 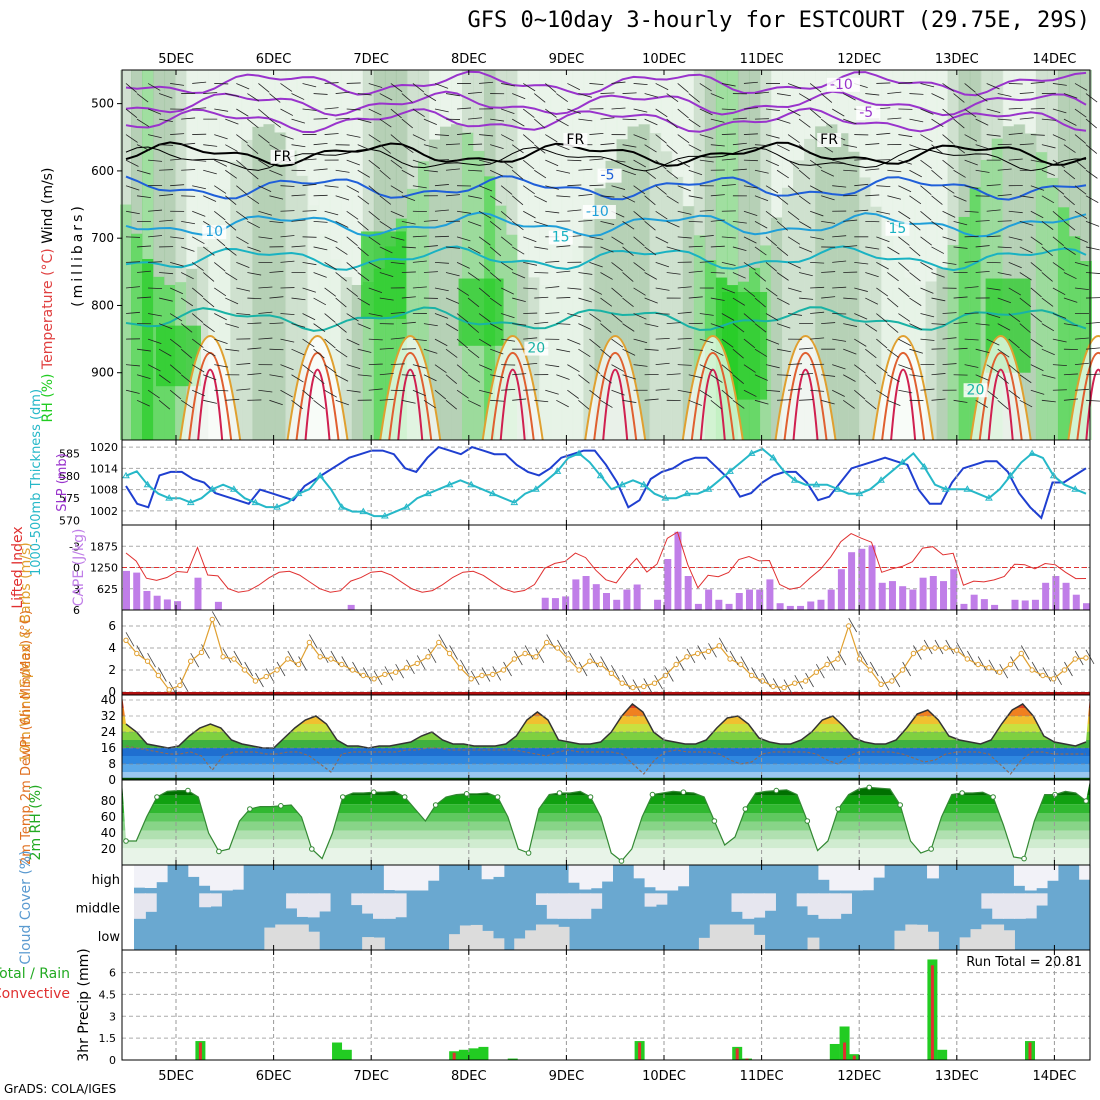 What do you see at coordinates (606, 188) in the screenshot?
I see `isotherm-line` at bounding box center [606, 188].